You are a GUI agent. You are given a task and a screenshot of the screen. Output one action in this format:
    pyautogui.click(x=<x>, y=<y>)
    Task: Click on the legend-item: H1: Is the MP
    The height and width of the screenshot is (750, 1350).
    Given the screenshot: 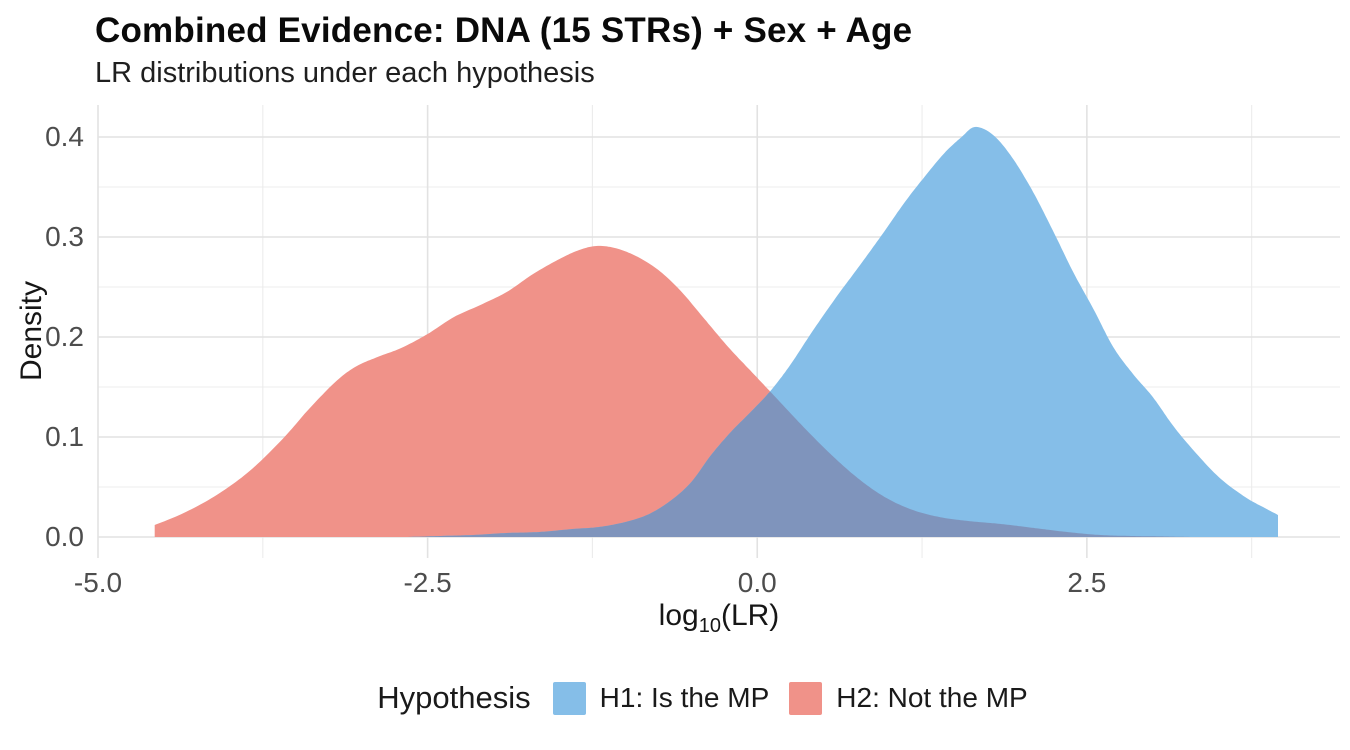 What is the action you would take?
    pyautogui.click(x=661, y=698)
    